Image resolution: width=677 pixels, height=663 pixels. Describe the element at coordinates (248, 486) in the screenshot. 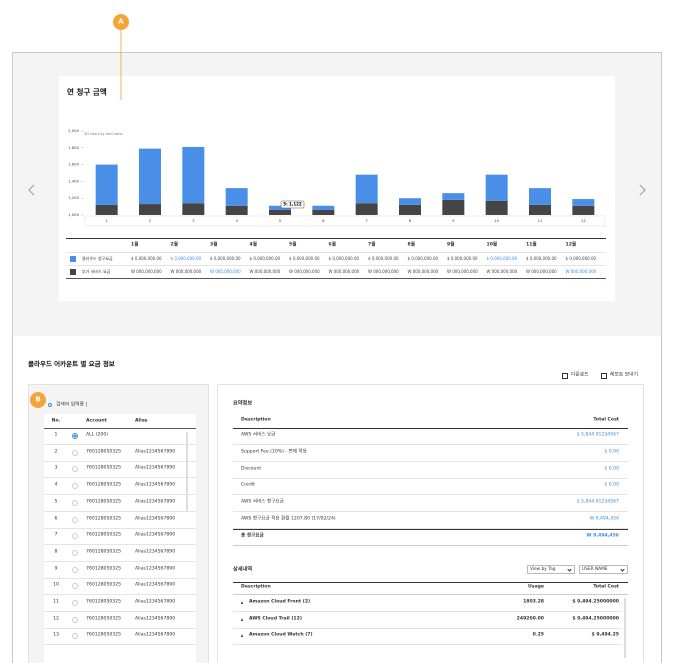

I see `description: Credit` at that location.